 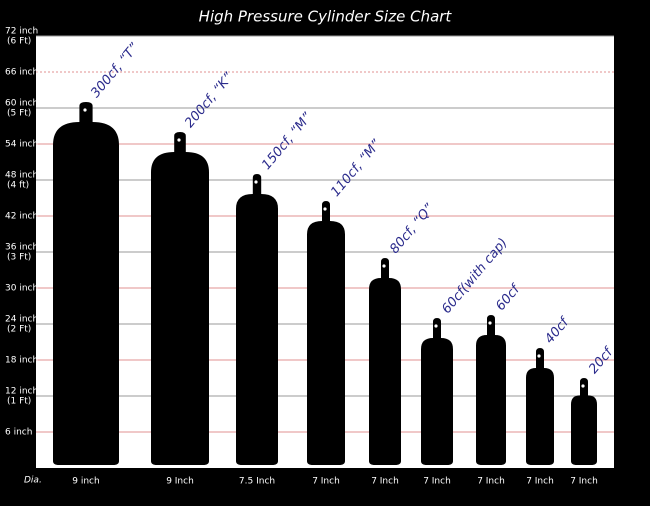 I want to click on y-tick-sublabel: (6 Ft), so click(x=19, y=42).